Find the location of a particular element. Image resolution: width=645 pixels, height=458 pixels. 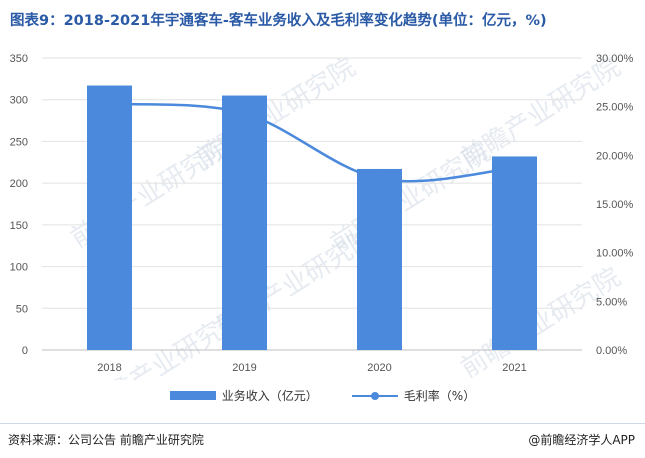

x-axis-tick-label: 2019 is located at coordinates (244, 368).